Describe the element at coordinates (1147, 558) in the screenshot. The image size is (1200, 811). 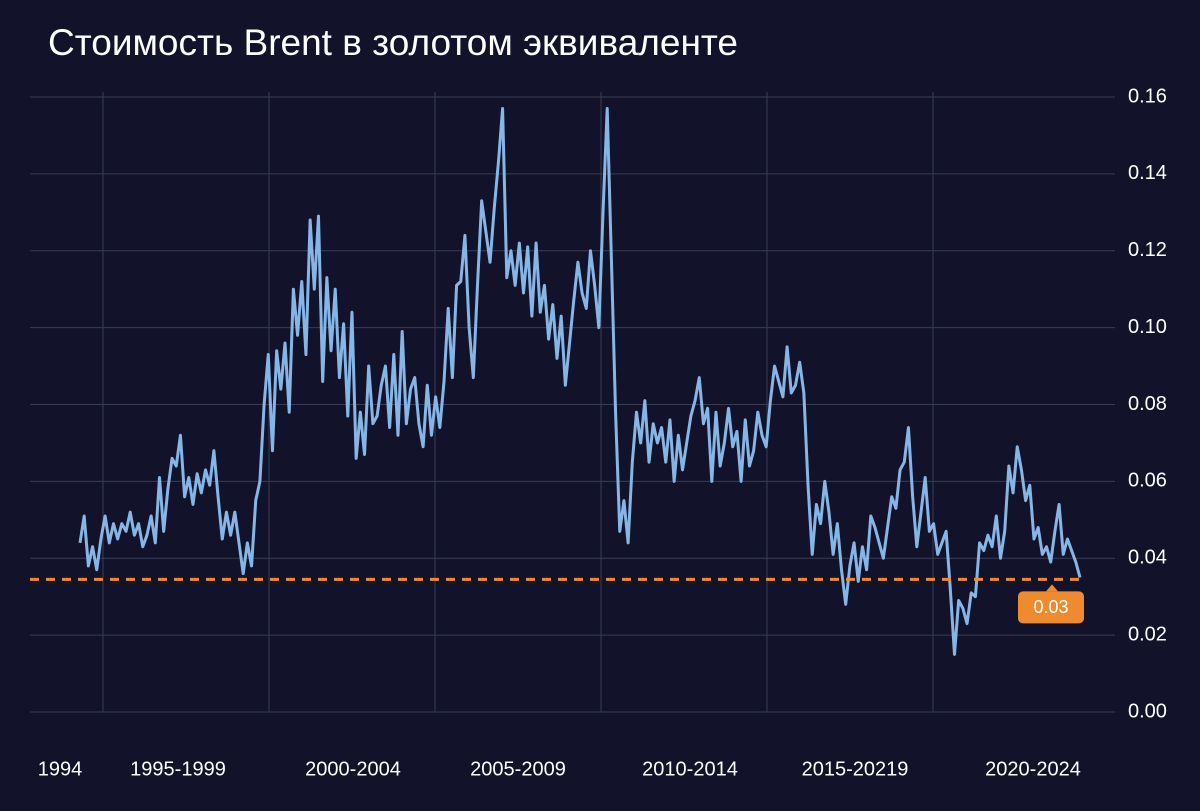
I see `y-tick-label: 0.04` at that location.